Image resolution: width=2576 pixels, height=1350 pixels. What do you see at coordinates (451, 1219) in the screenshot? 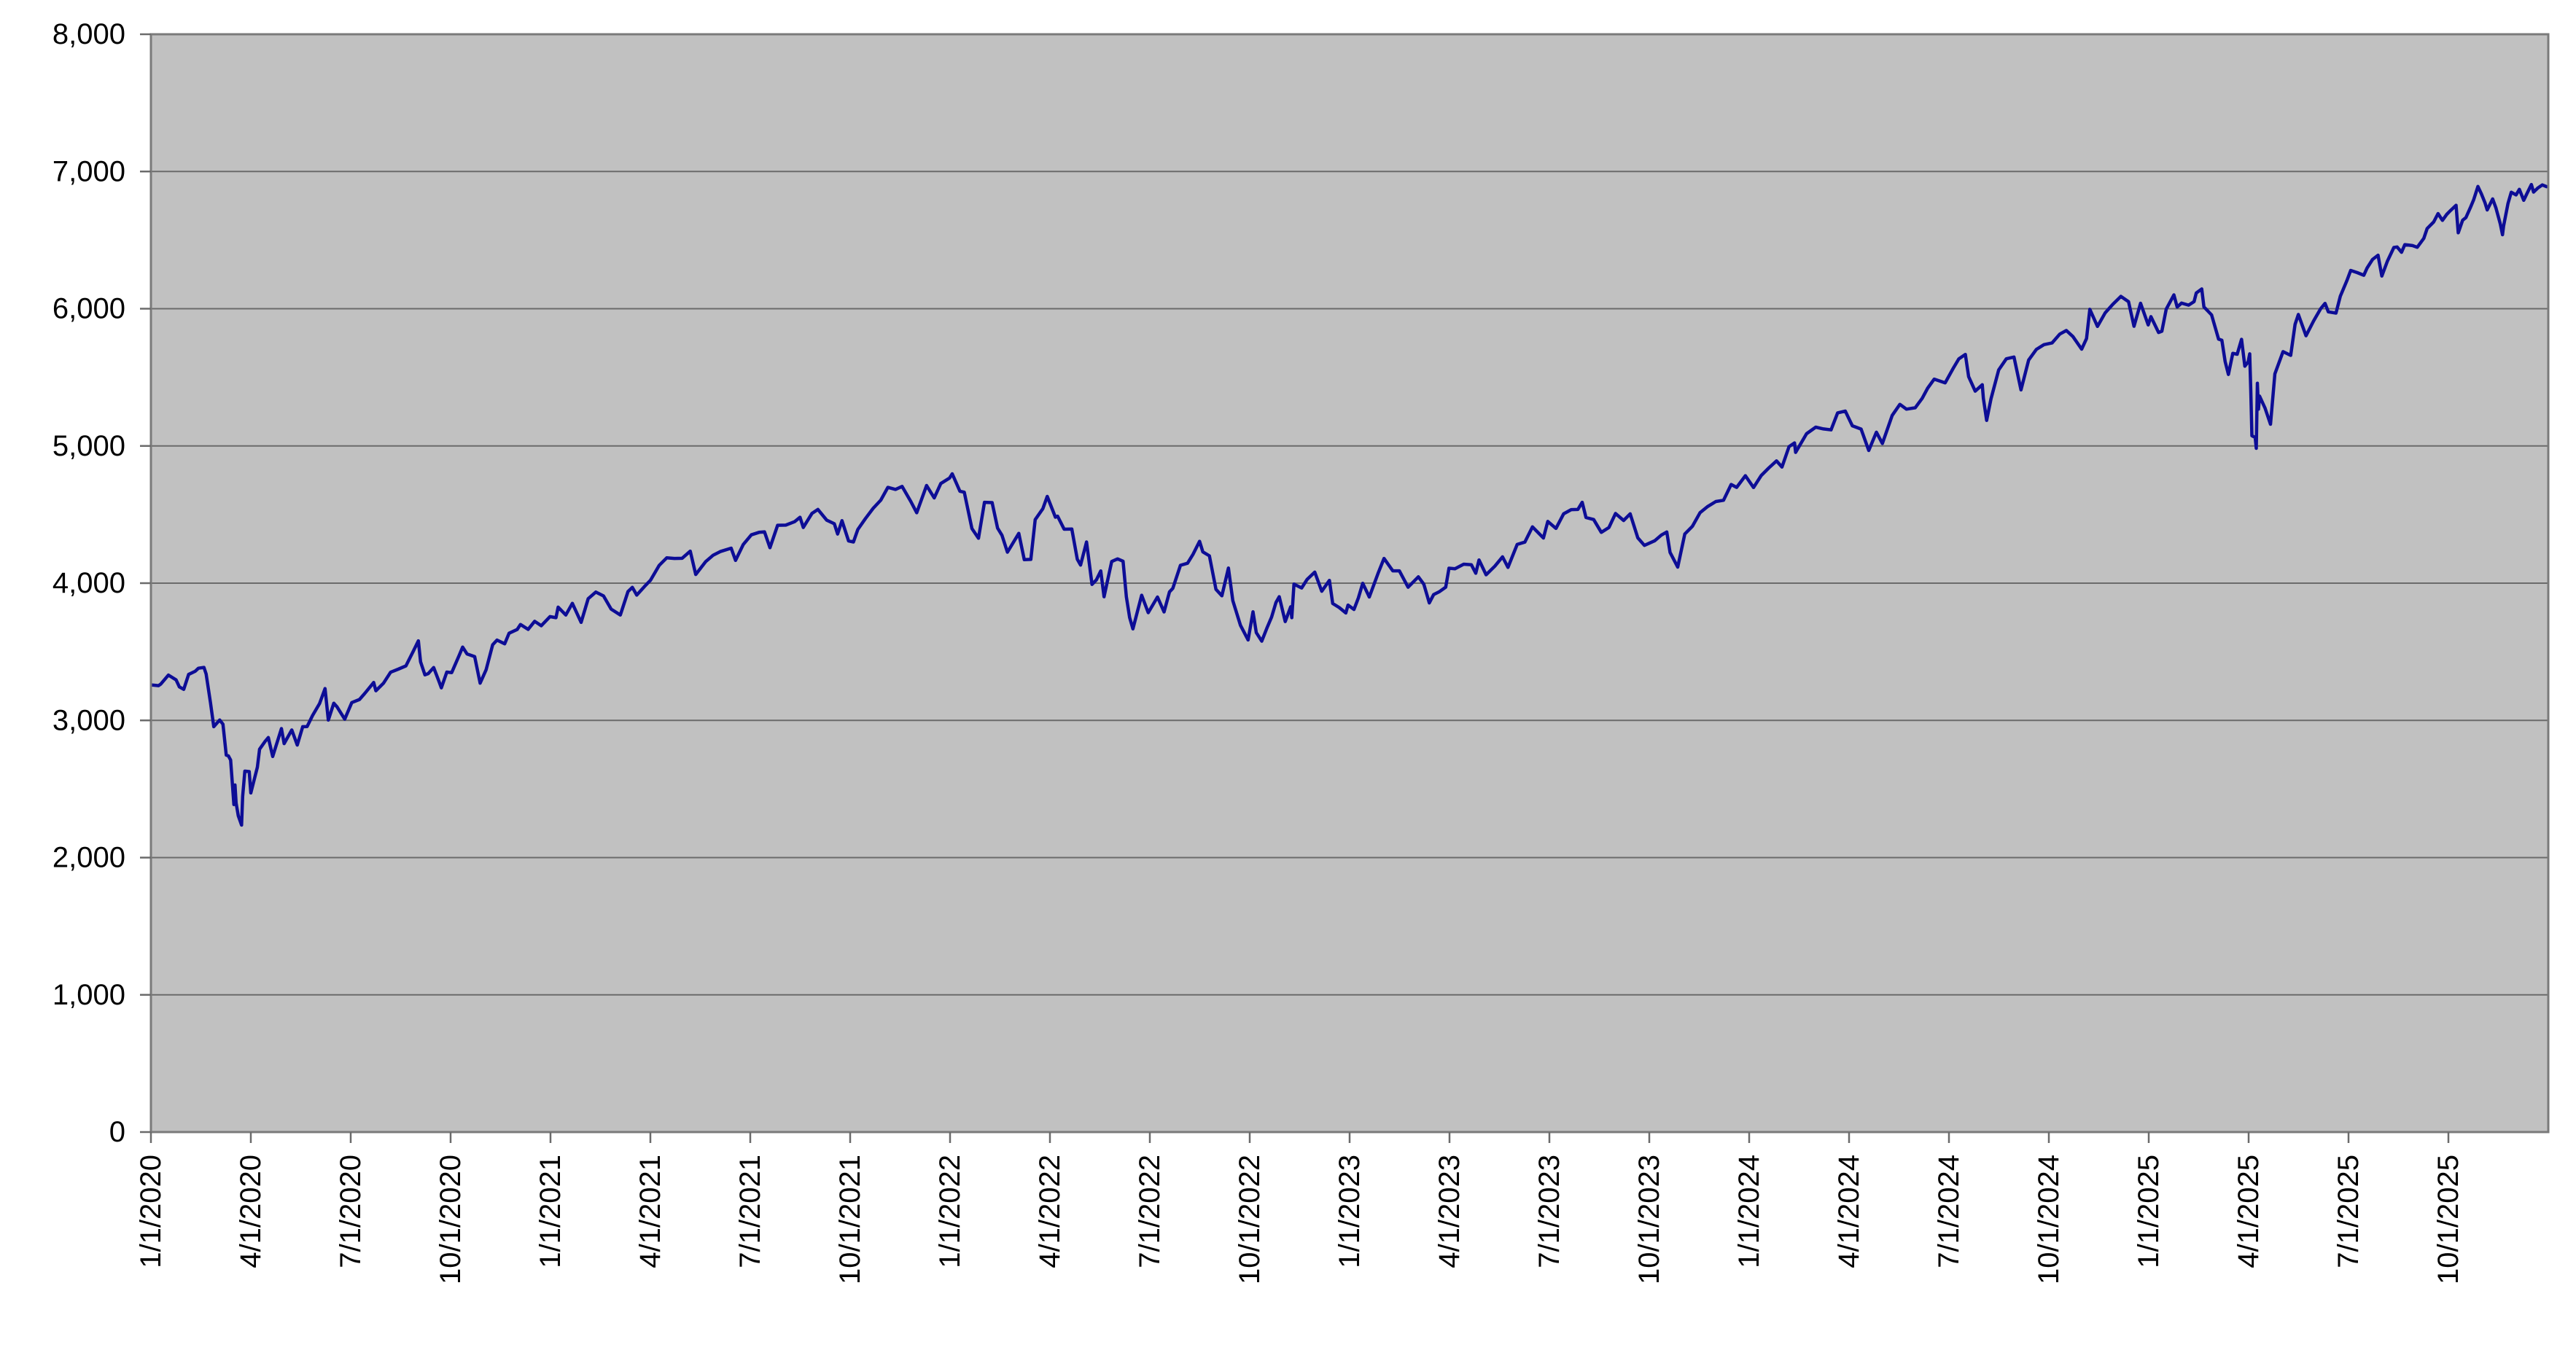
I see `x-axis-tick-label: 10/1/2020` at bounding box center [451, 1219].